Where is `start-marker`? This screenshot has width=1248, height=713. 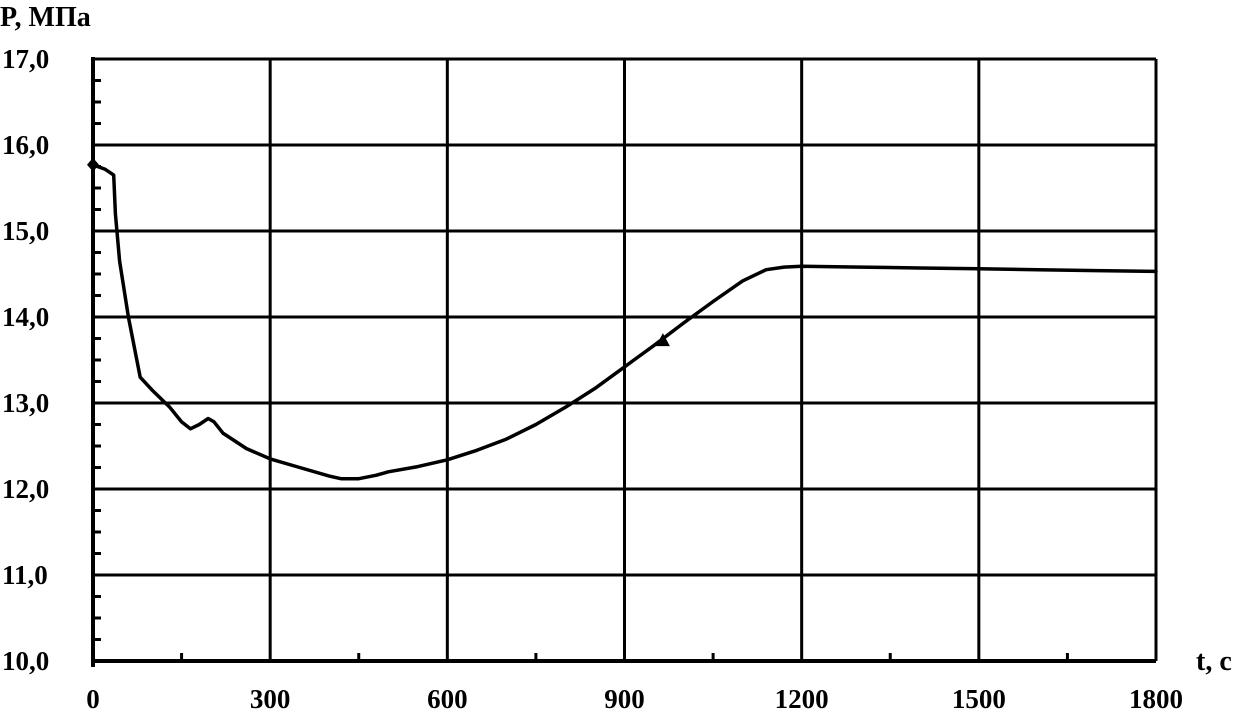
start-marker is located at coordinates (93, 164).